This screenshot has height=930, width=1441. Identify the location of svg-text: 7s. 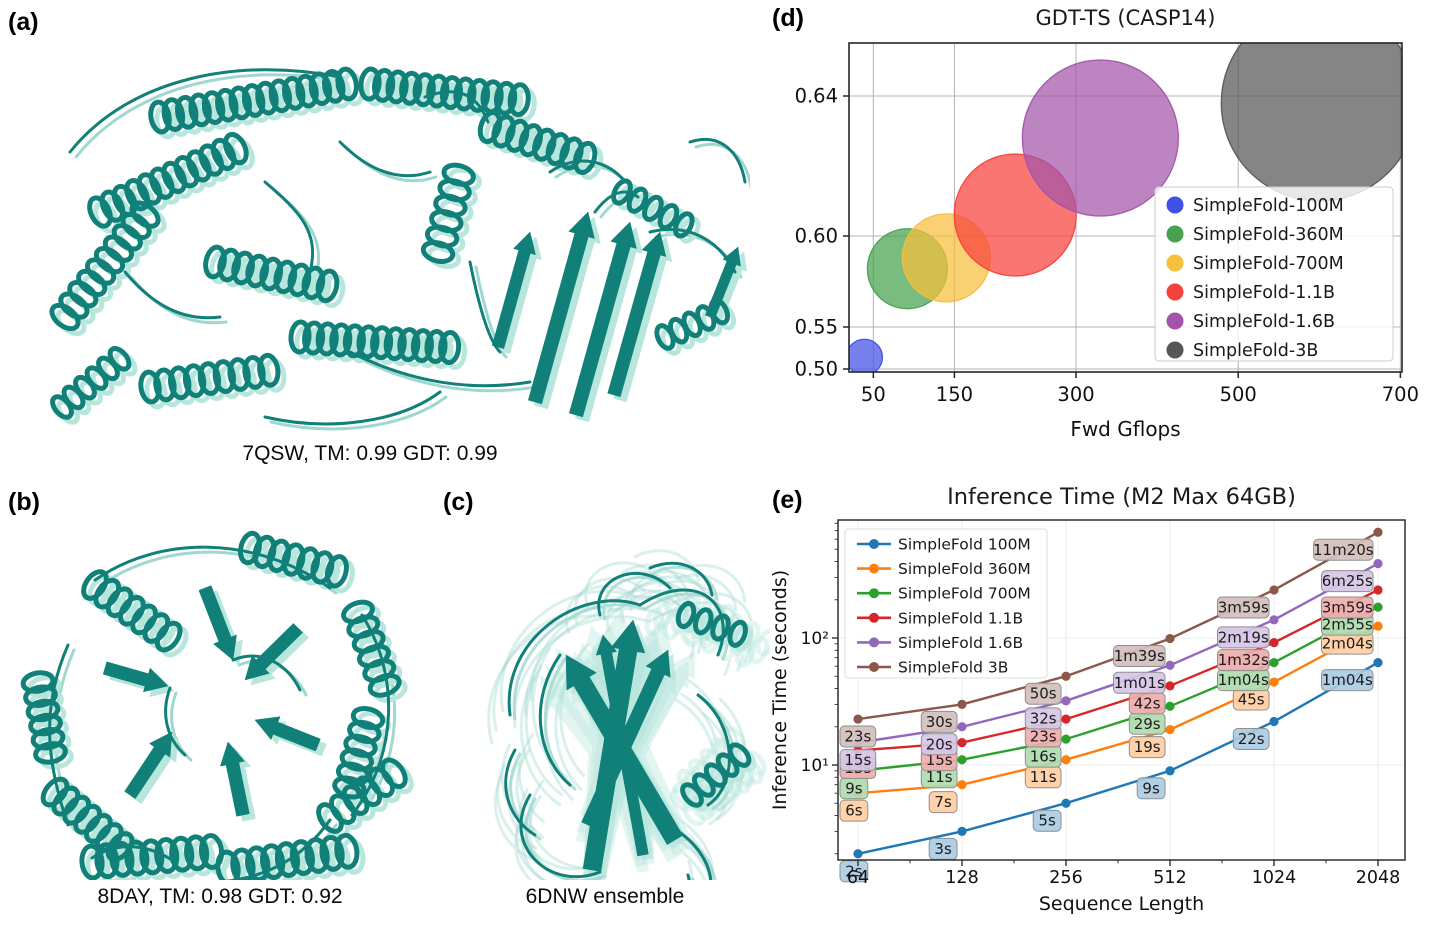
(943, 802).